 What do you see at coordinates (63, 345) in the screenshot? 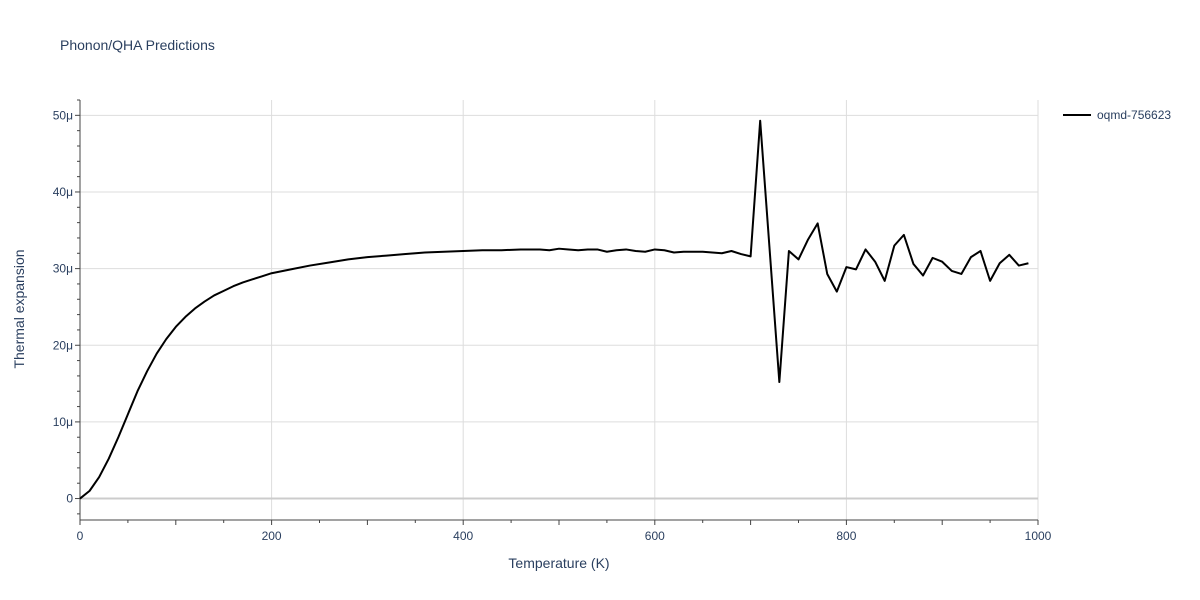
I see `y-tick-label: 20μ` at bounding box center [63, 345].